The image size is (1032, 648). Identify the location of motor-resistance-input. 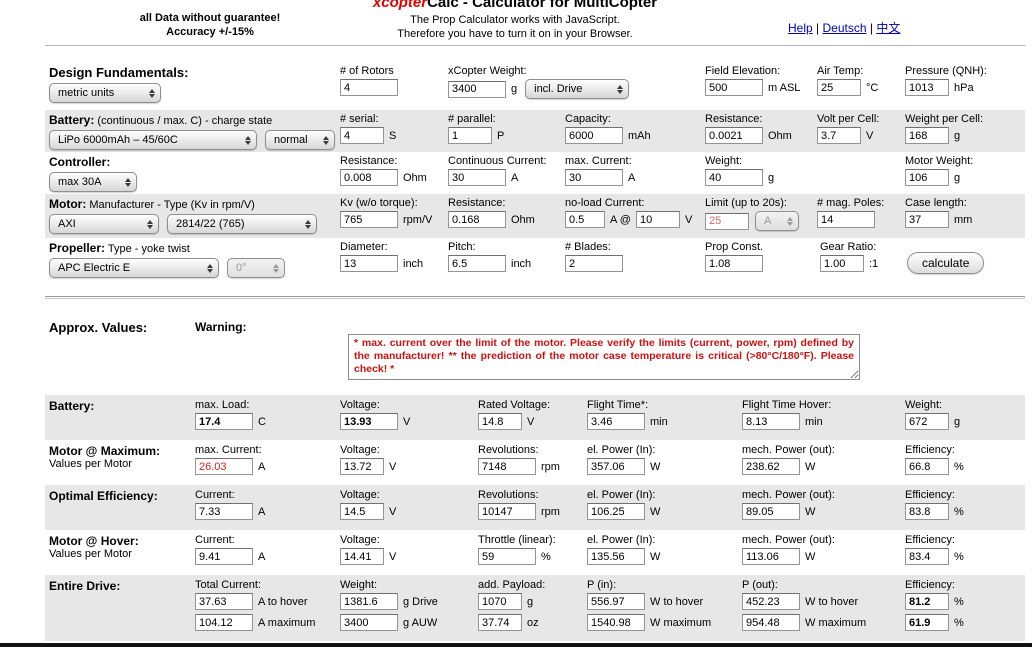
(477, 219).